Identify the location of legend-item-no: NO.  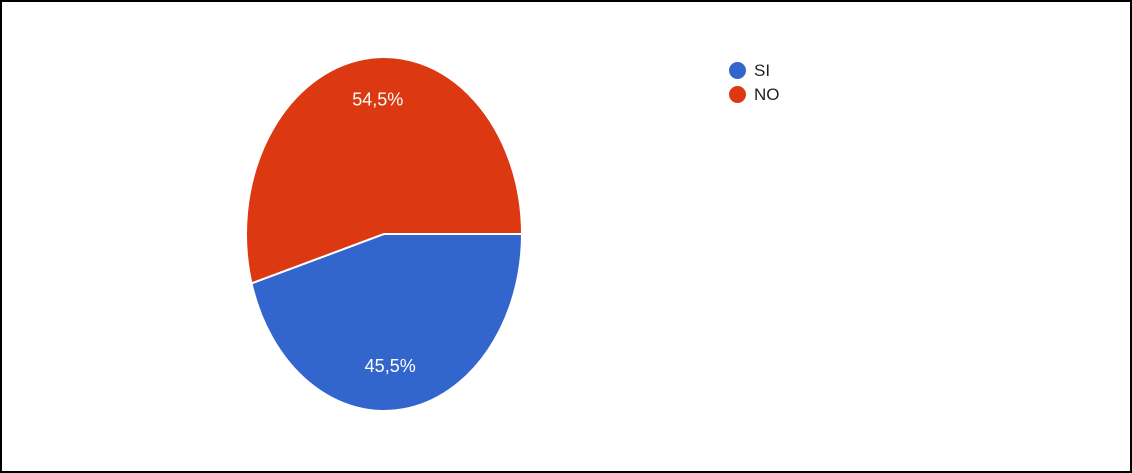
(754, 94).